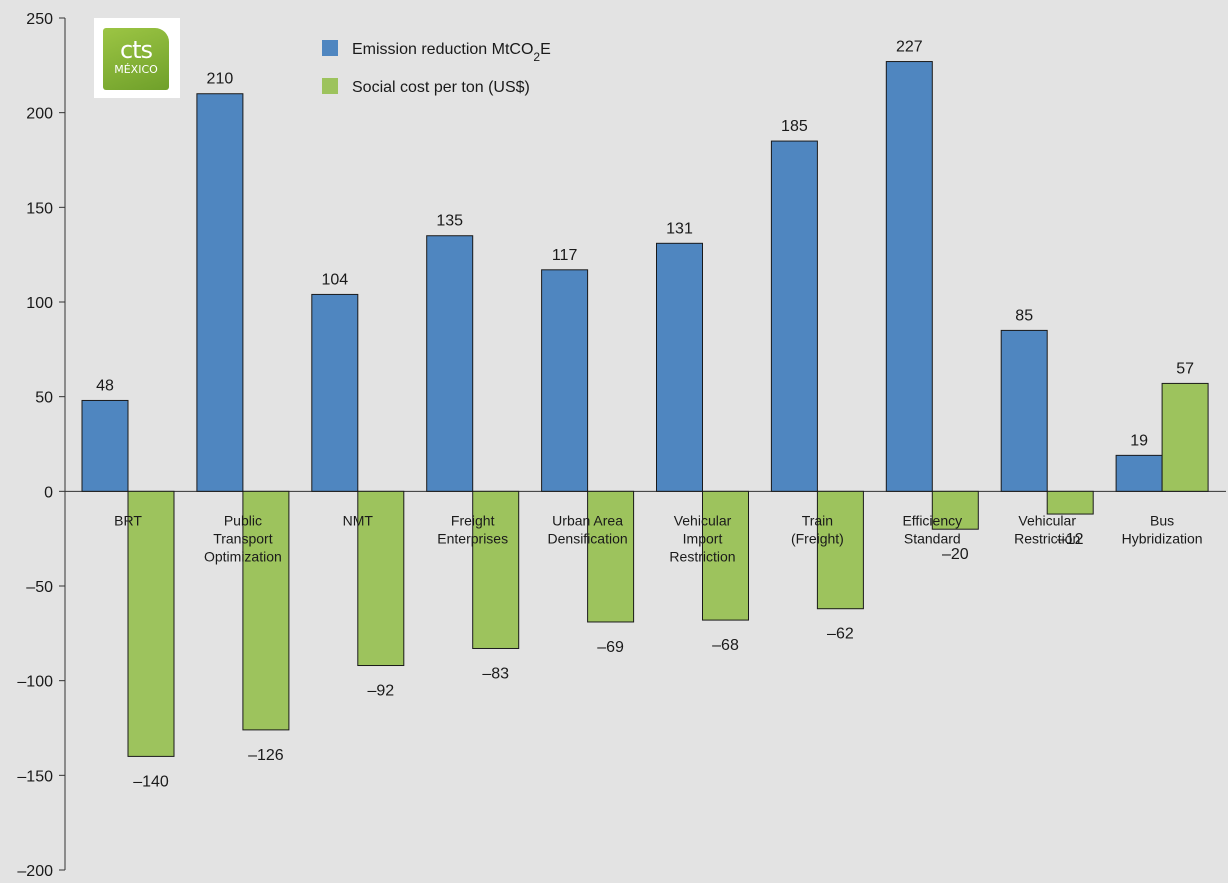 The image size is (1228, 883). What do you see at coordinates (909, 47) in the screenshot?
I see `emission-value-label: 227` at bounding box center [909, 47].